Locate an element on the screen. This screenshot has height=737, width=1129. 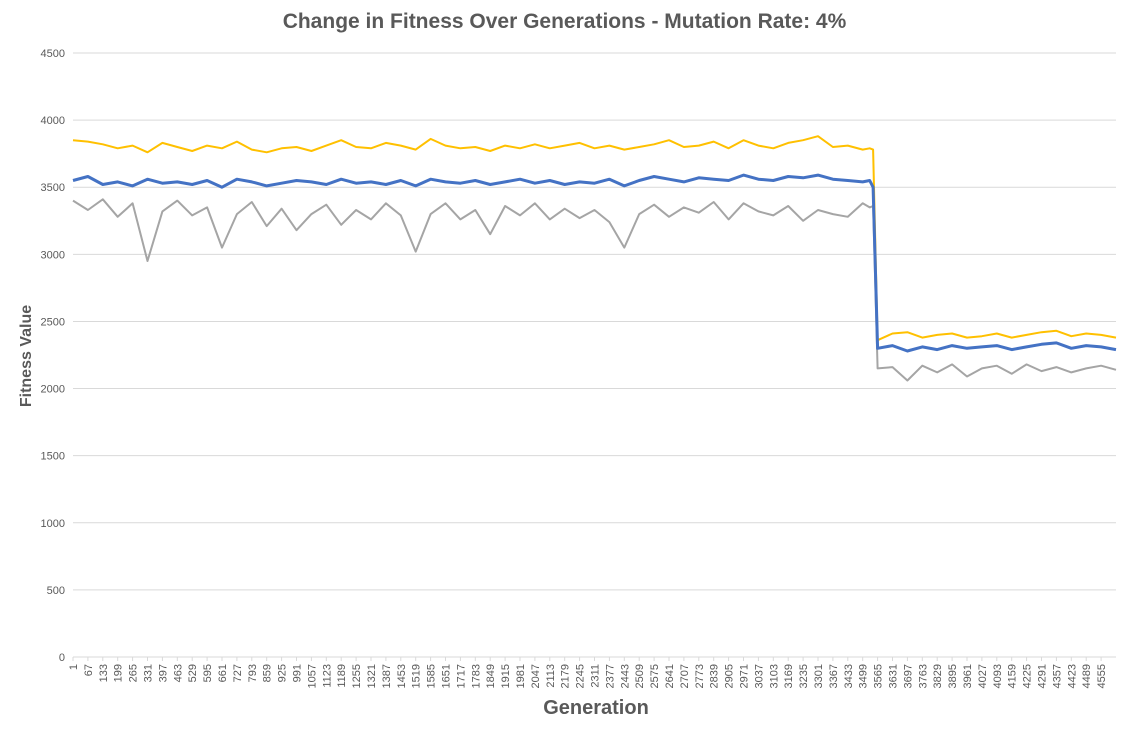
x-tick-label: 661 is located at coordinates (223, 673).